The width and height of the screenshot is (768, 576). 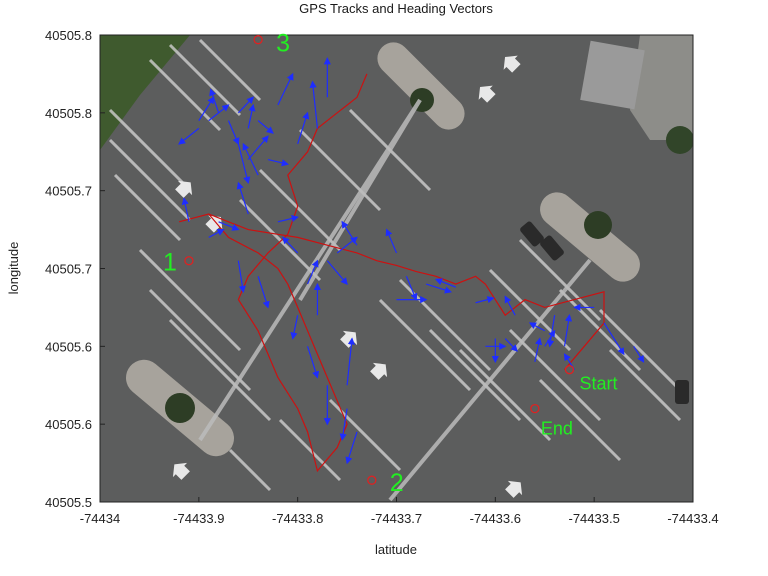 I want to click on x-tick-label: -74433.7, so click(x=396, y=518).